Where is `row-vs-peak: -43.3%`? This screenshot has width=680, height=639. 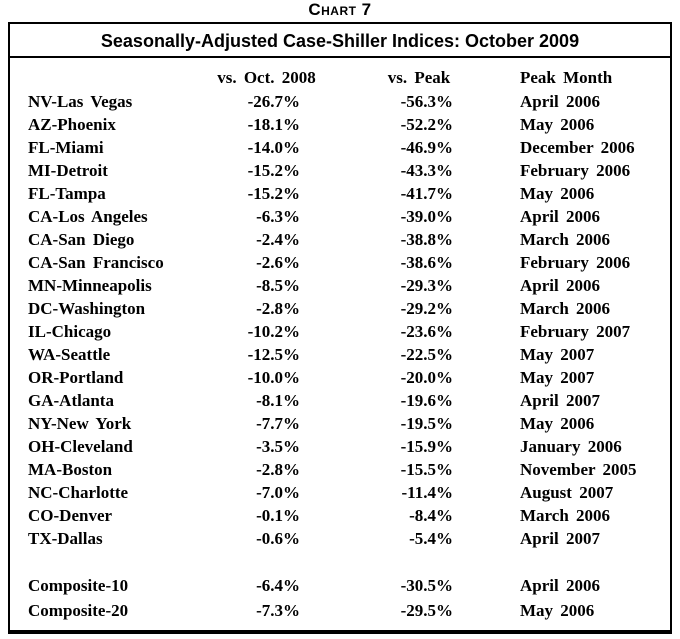 row-vs-peak: -43.3% is located at coordinates (426, 170).